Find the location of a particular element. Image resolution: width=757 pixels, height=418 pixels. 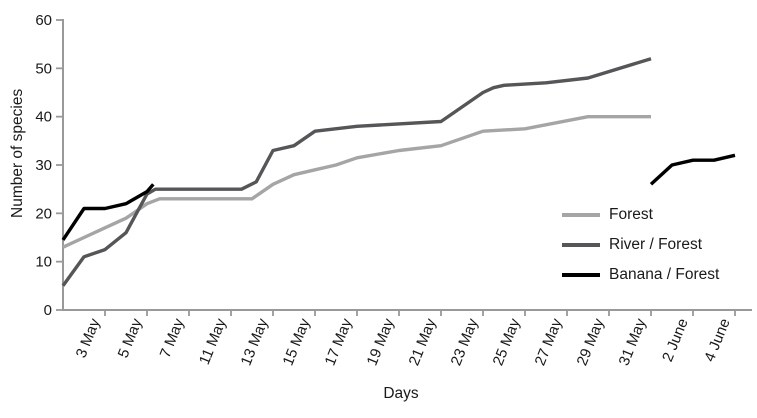

svg-text: 40 is located at coordinates (43, 117).